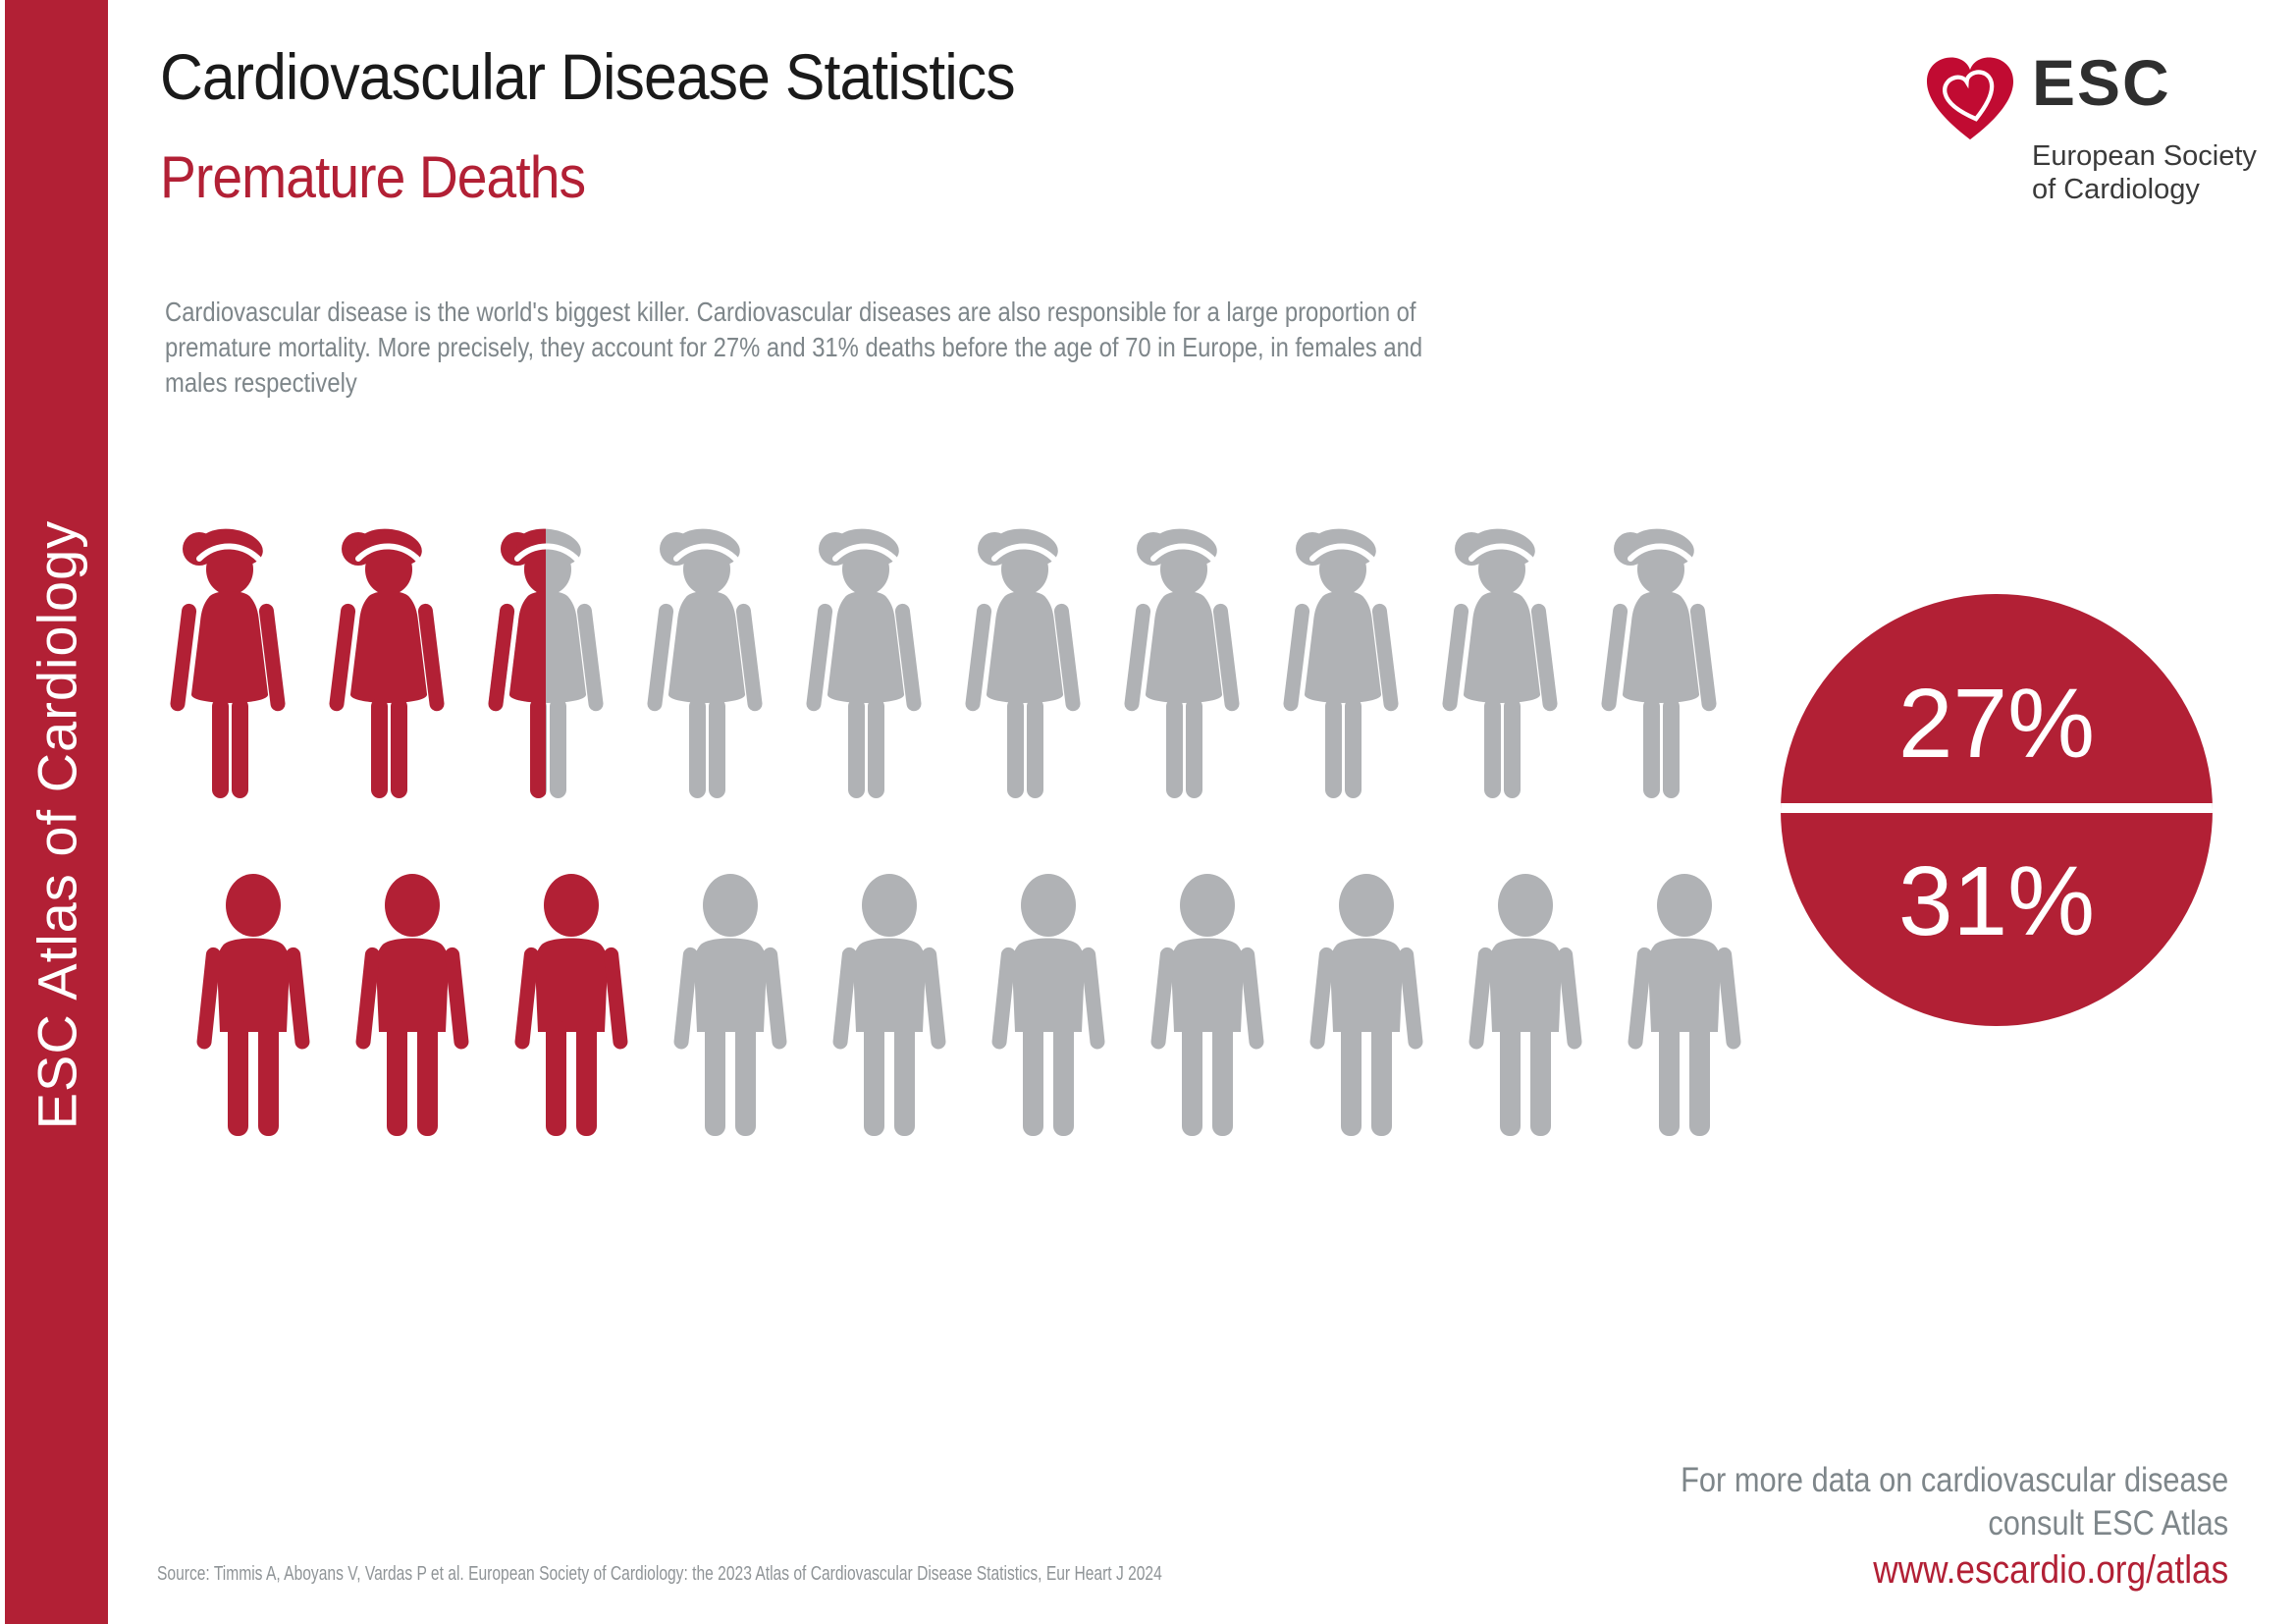 Image resolution: width=2296 pixels, height=1624 pixels. What do you see at coordinates (588, 76) in the screenshot?
I see `page-title: Cardiovascular Disease Statistics` at bounding box center [588, 76].